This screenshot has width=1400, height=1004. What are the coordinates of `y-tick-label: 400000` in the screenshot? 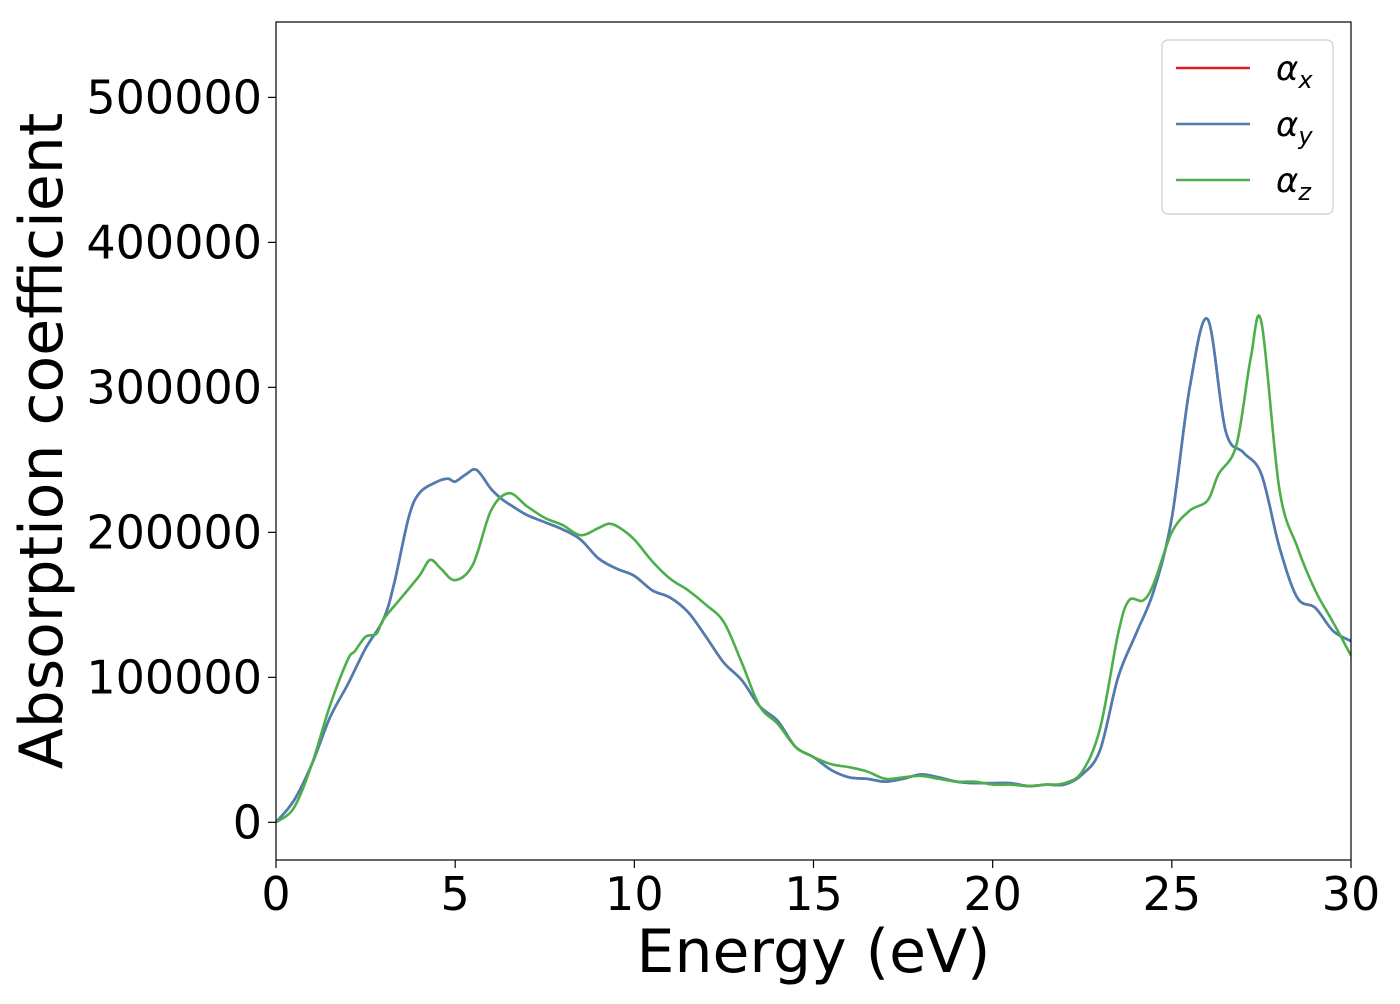 It's located at (174, 242).